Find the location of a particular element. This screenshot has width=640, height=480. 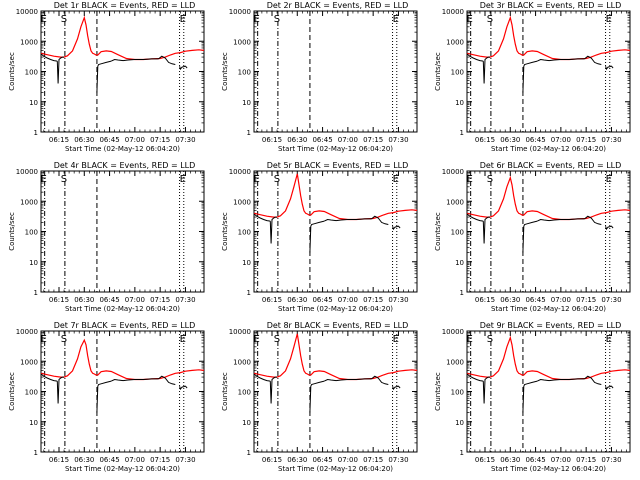

panel-title: Det 5r BLACK = Events, RED = LLD is located at coordinates (338, 165).